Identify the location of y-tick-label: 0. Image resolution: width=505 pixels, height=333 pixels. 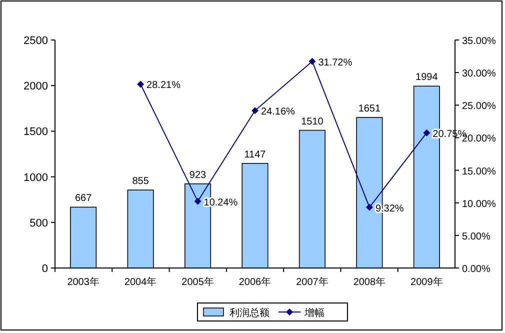
(45, 269).